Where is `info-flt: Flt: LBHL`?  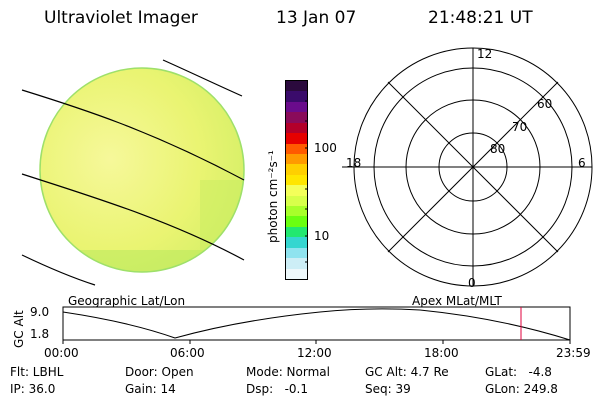 info-flt: Flt: LBHL is located at coordinates (37, 372).